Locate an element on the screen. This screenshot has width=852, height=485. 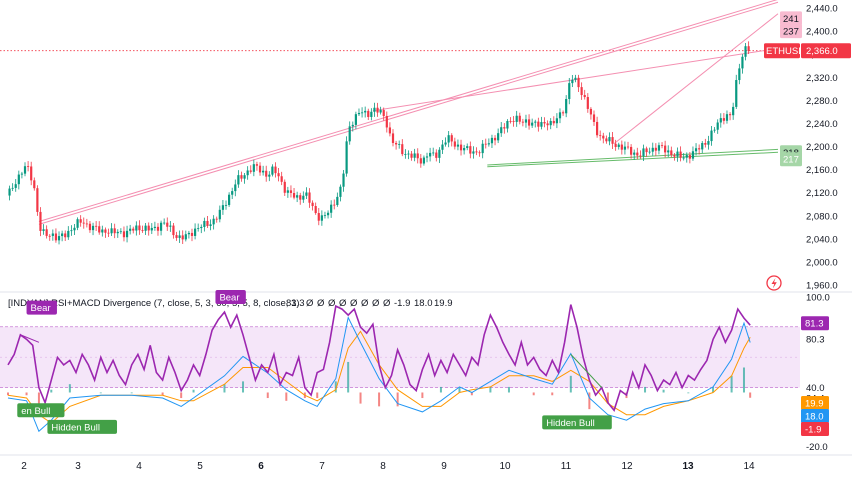
upper-tag-bg is located at coordinates (791, 18).